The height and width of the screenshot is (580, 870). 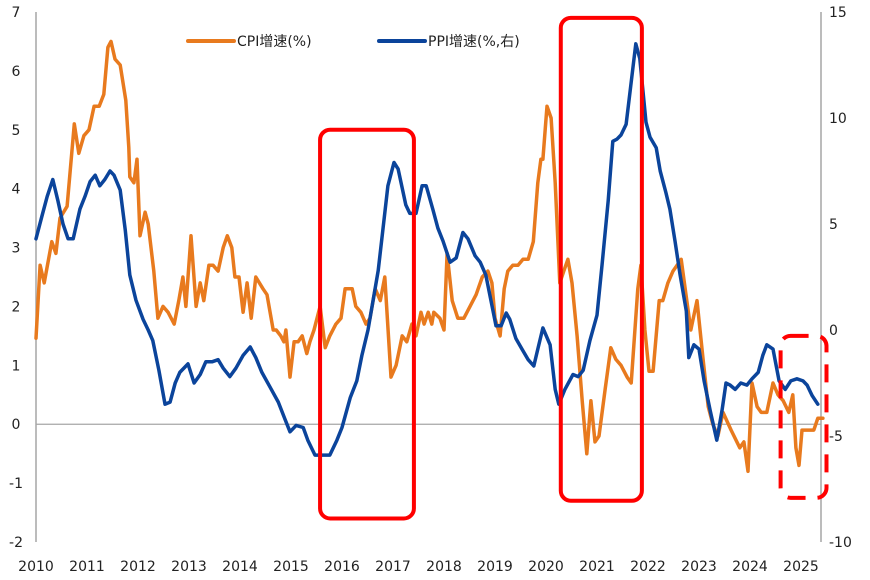 I want to click on highlight-box-dashed, so click(x=803, y=416).